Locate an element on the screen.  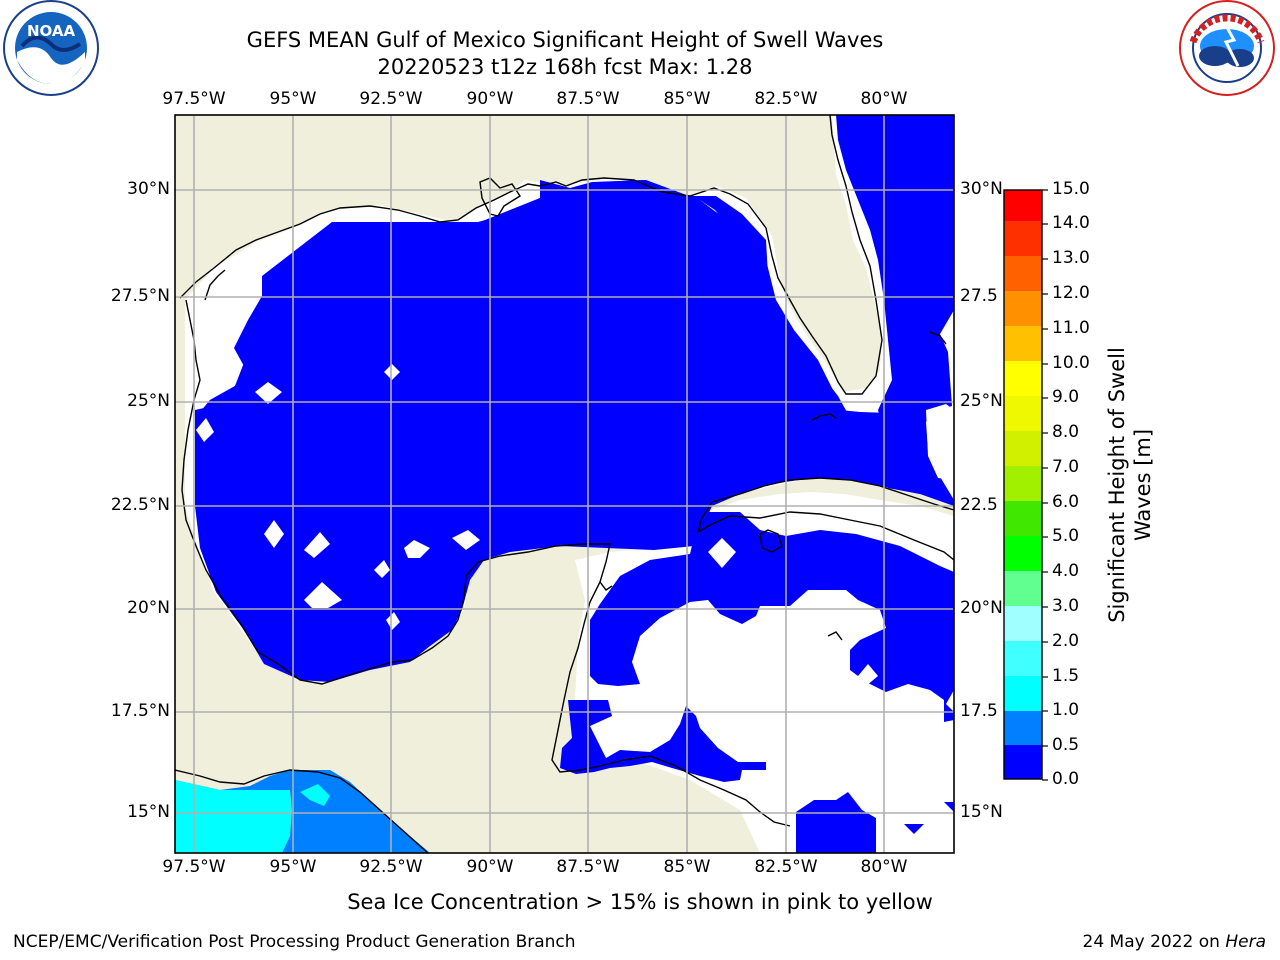
colorbar-tick: 10.0 is located at coordinates (1071, 363).